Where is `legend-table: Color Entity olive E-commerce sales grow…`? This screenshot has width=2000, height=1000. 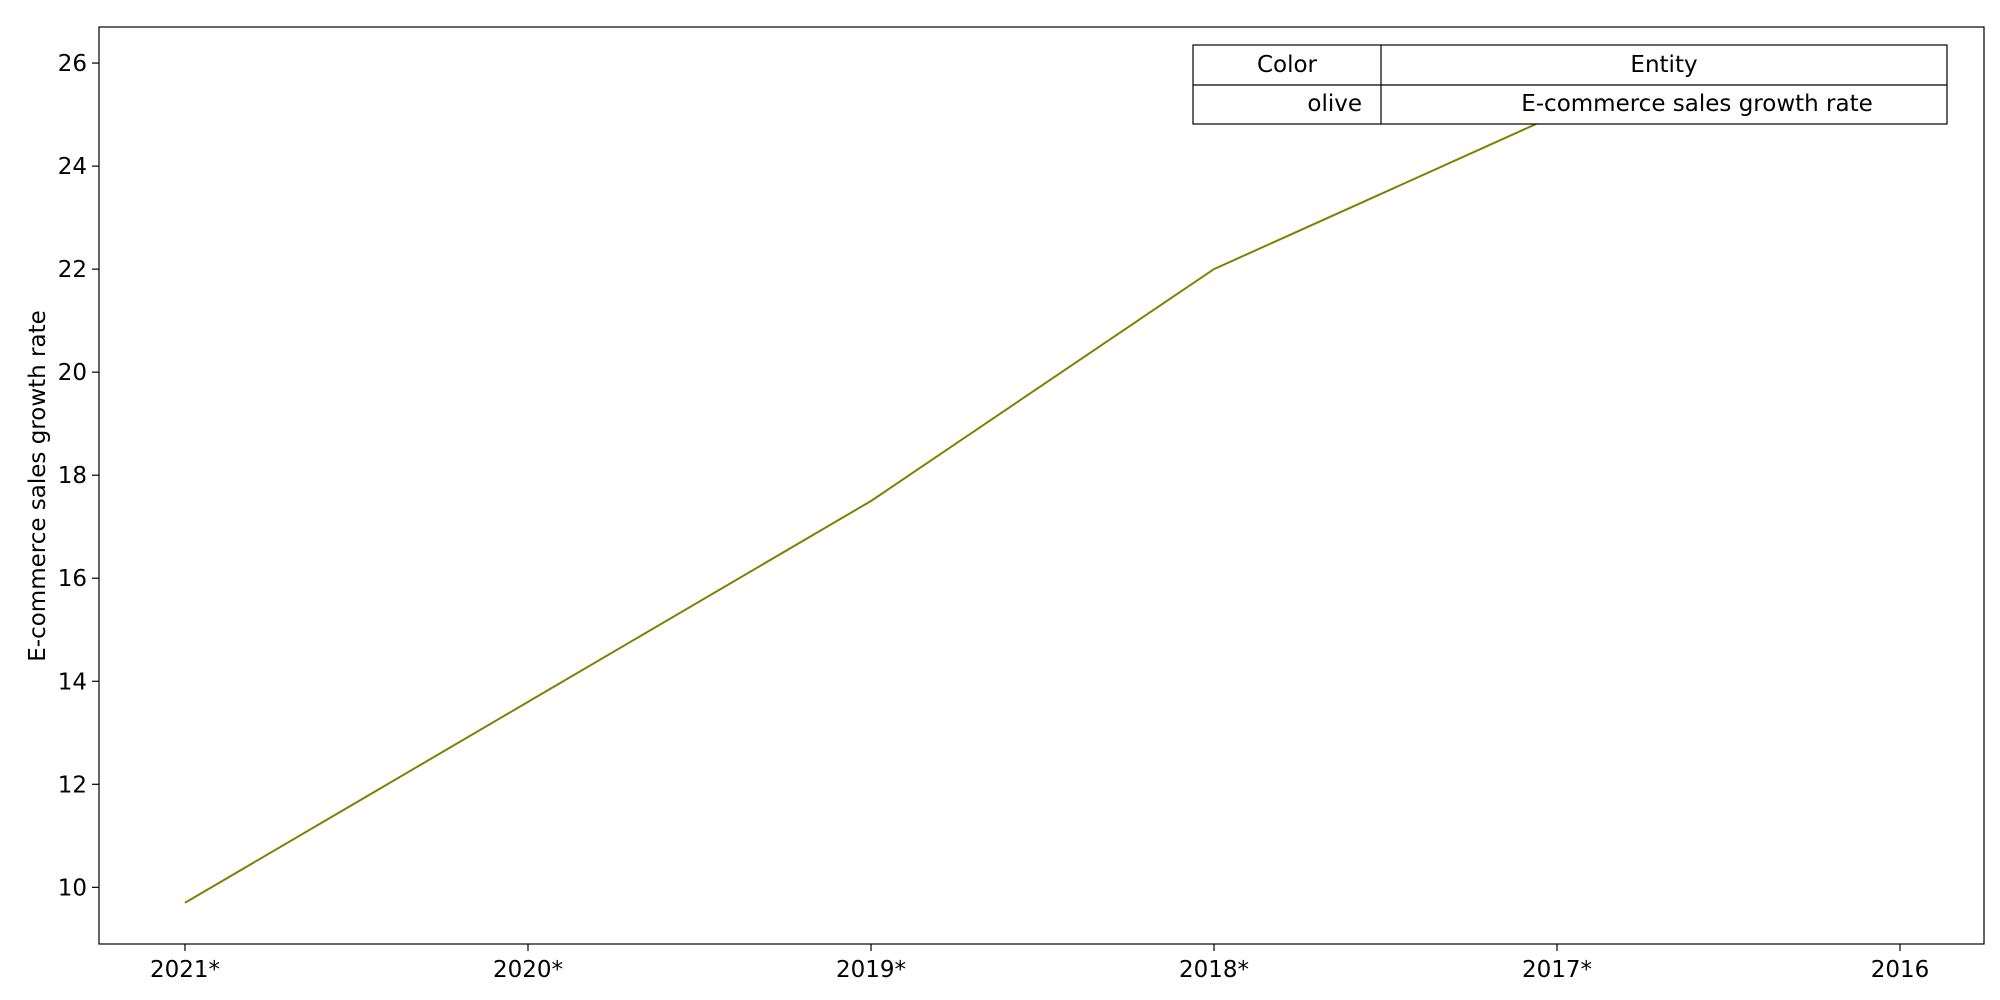 legend-table: Color Entity olive E-commerce sales grow… is located at coordinates (1570, 84).